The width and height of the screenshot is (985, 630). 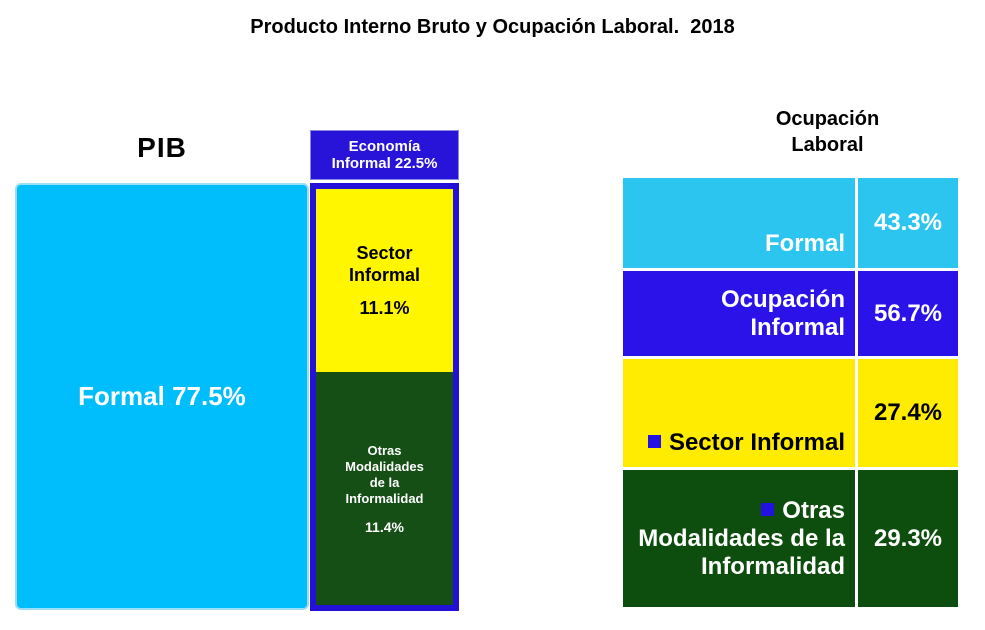 What do you see at coordinates (906, 413) in the screenshot?
I see `row-sector-informal-value: 27.4%` at bounding box center [906, 413].